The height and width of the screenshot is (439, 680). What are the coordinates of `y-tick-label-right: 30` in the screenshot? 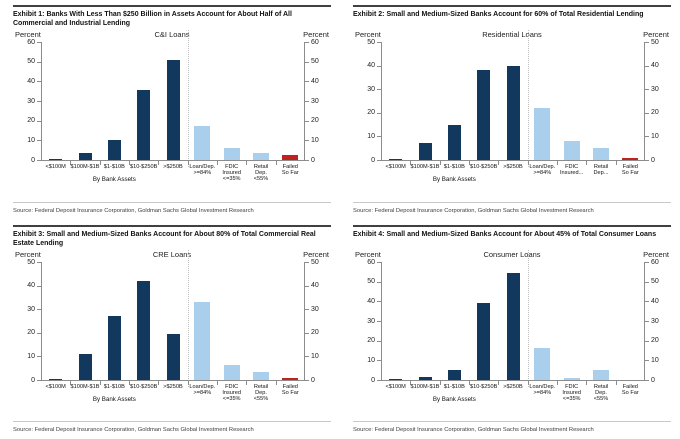 It's located at (655, 89).